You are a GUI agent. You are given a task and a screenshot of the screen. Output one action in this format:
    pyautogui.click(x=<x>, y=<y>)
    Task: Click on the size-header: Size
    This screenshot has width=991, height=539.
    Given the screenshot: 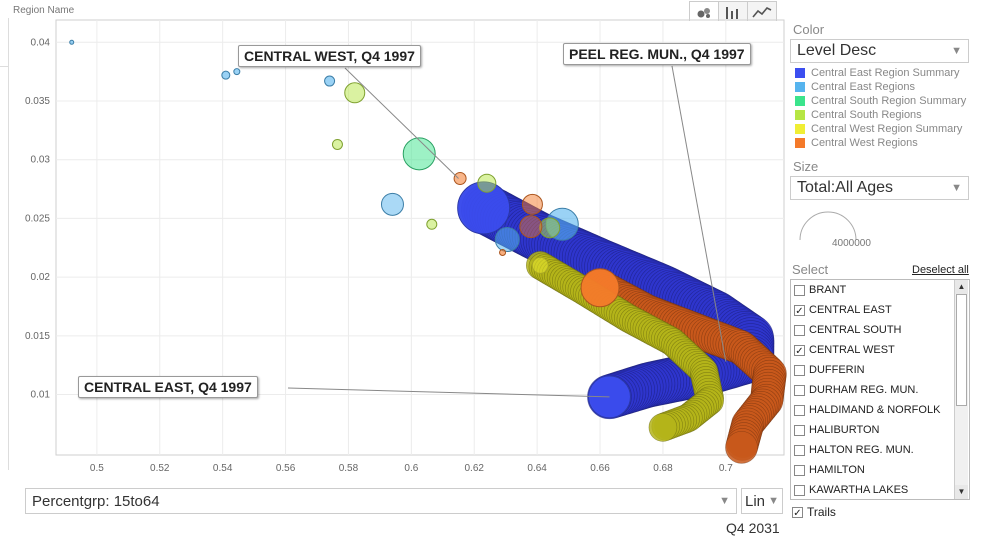 What is the action you would take?
    pyautogui.click(x=806, y=166)
    